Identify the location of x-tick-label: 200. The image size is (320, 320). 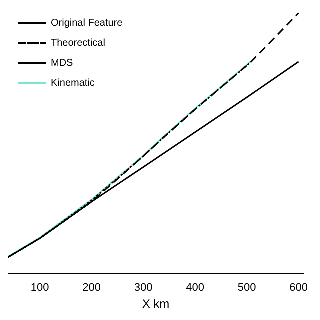
(92, 288).